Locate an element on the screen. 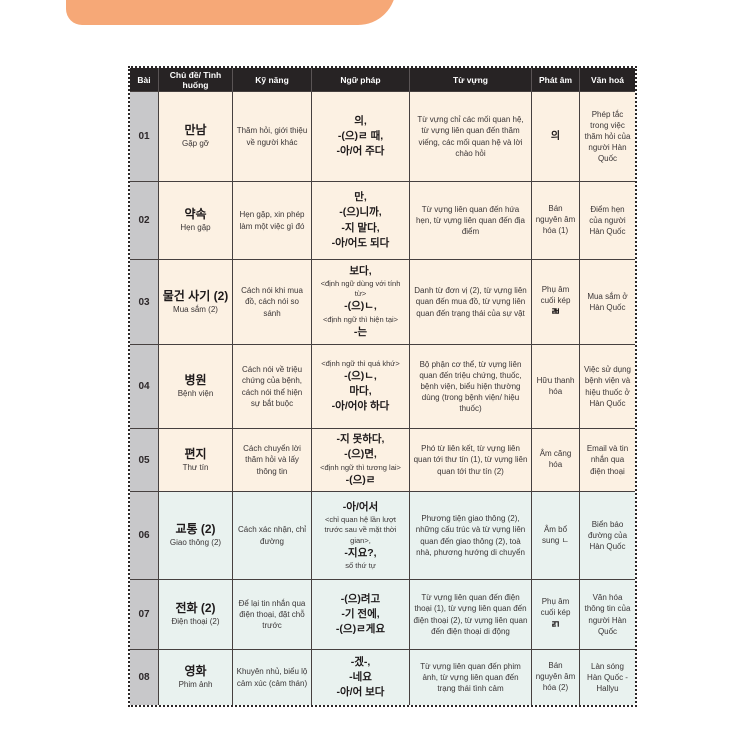 Image resolution: width=750 pixels, height=750 pixels. pronunciation-korean: ㄺ is located at coordinates (555, 625).